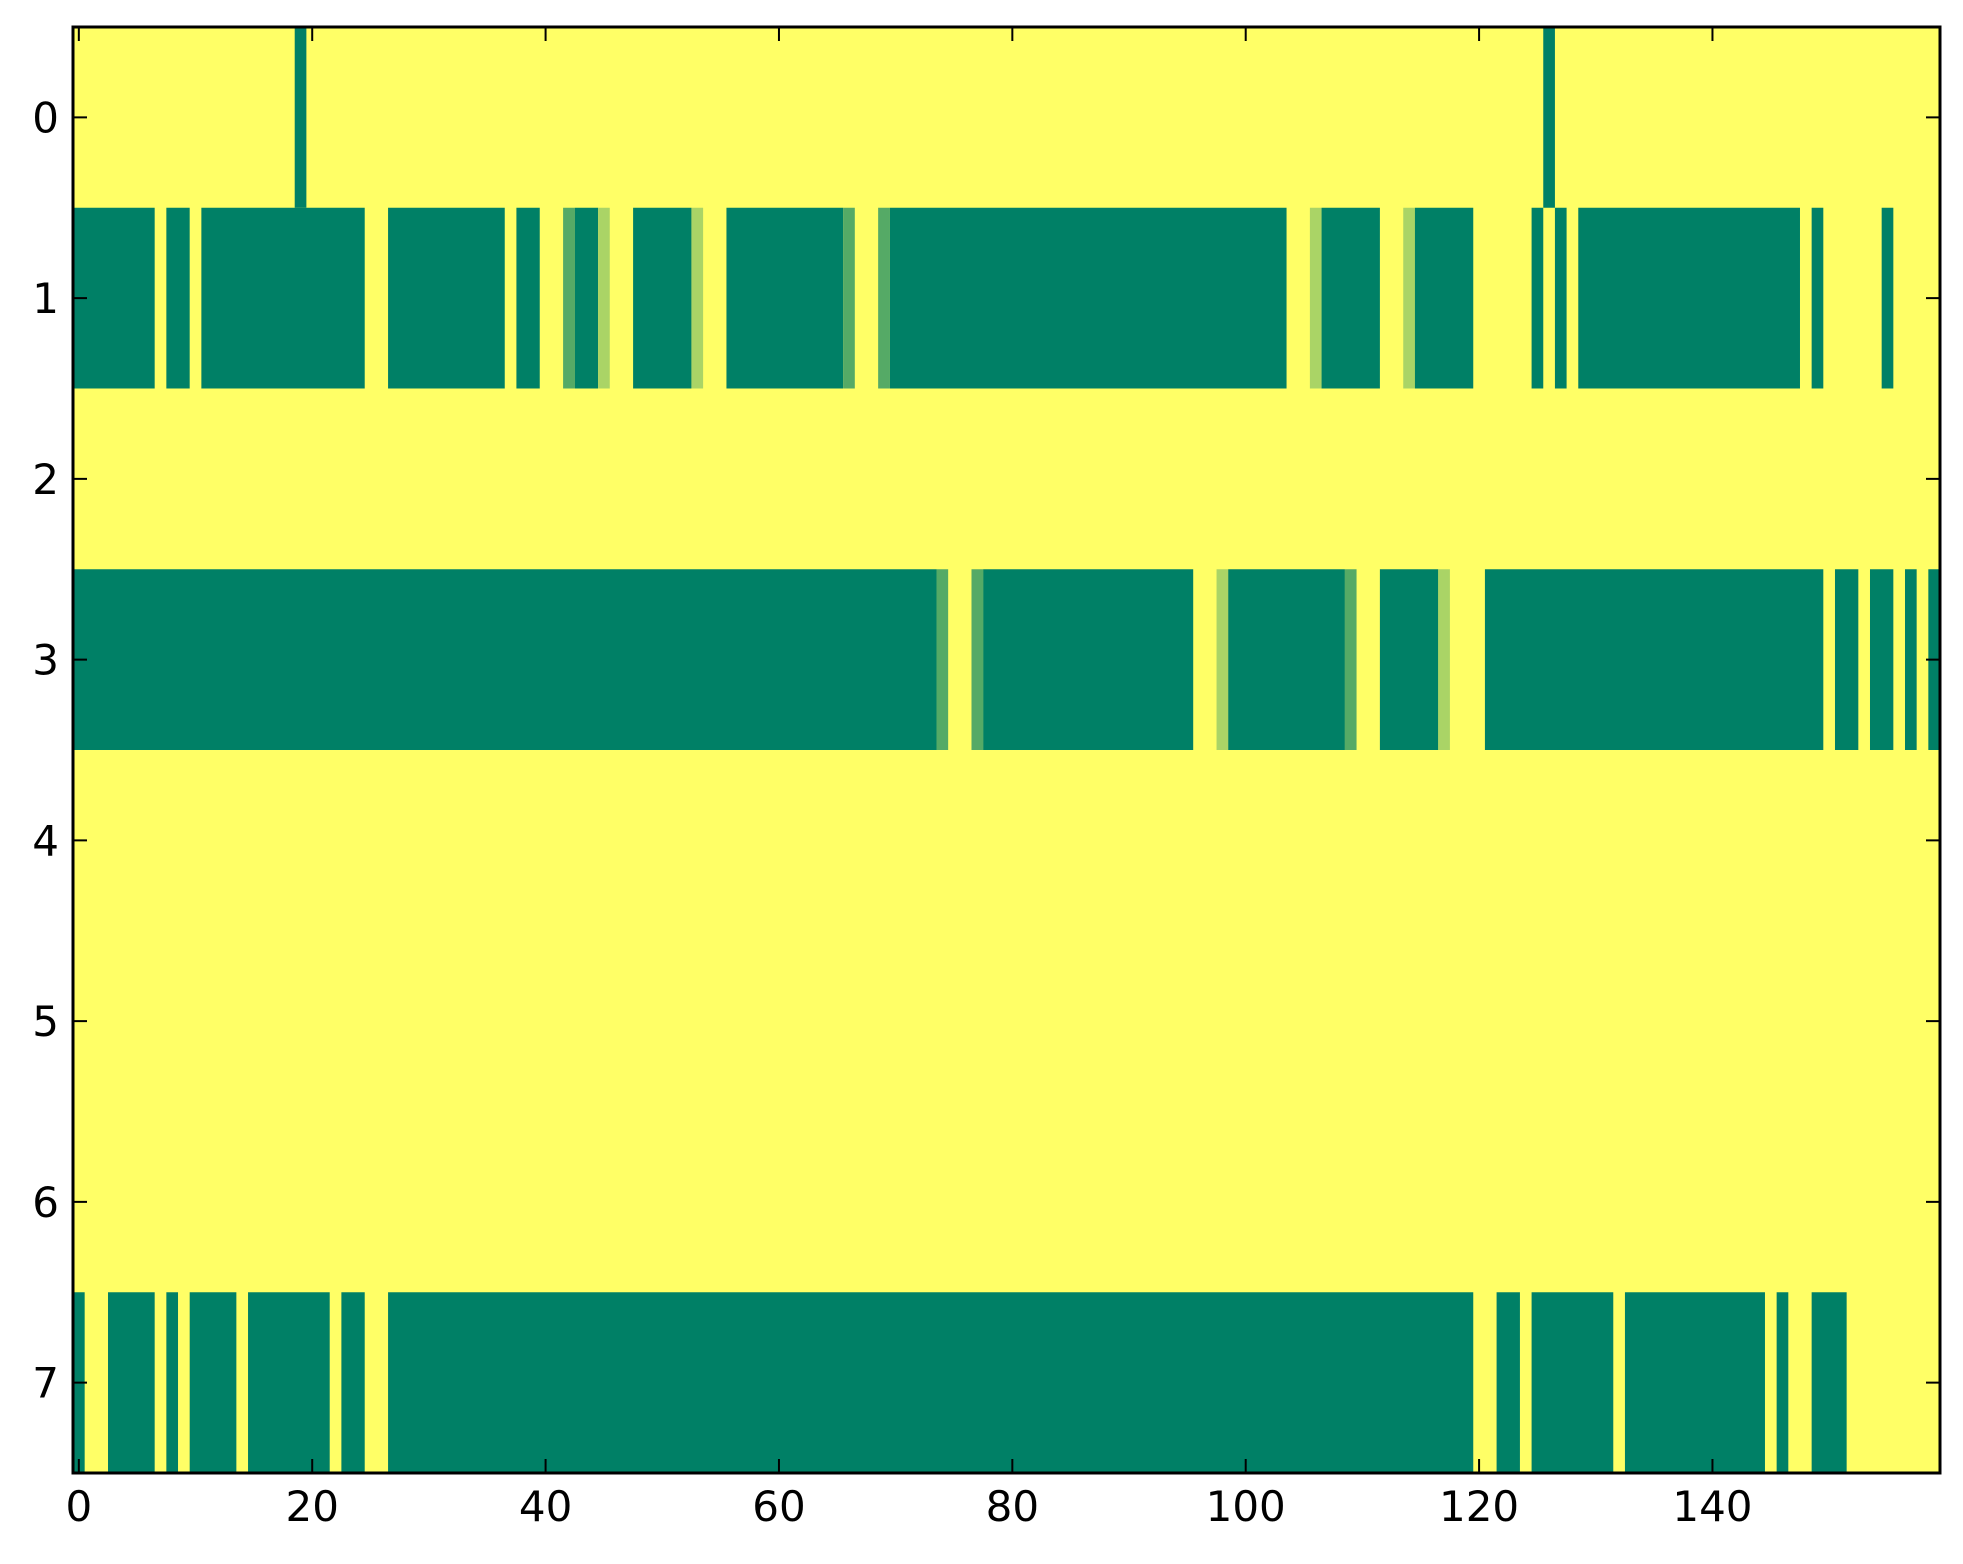 This screenshot has height=1564, width=1963. Describe the element at coordinates (1479, 1506) in the screenshot. I see `x-tick-label: 120` at that location.